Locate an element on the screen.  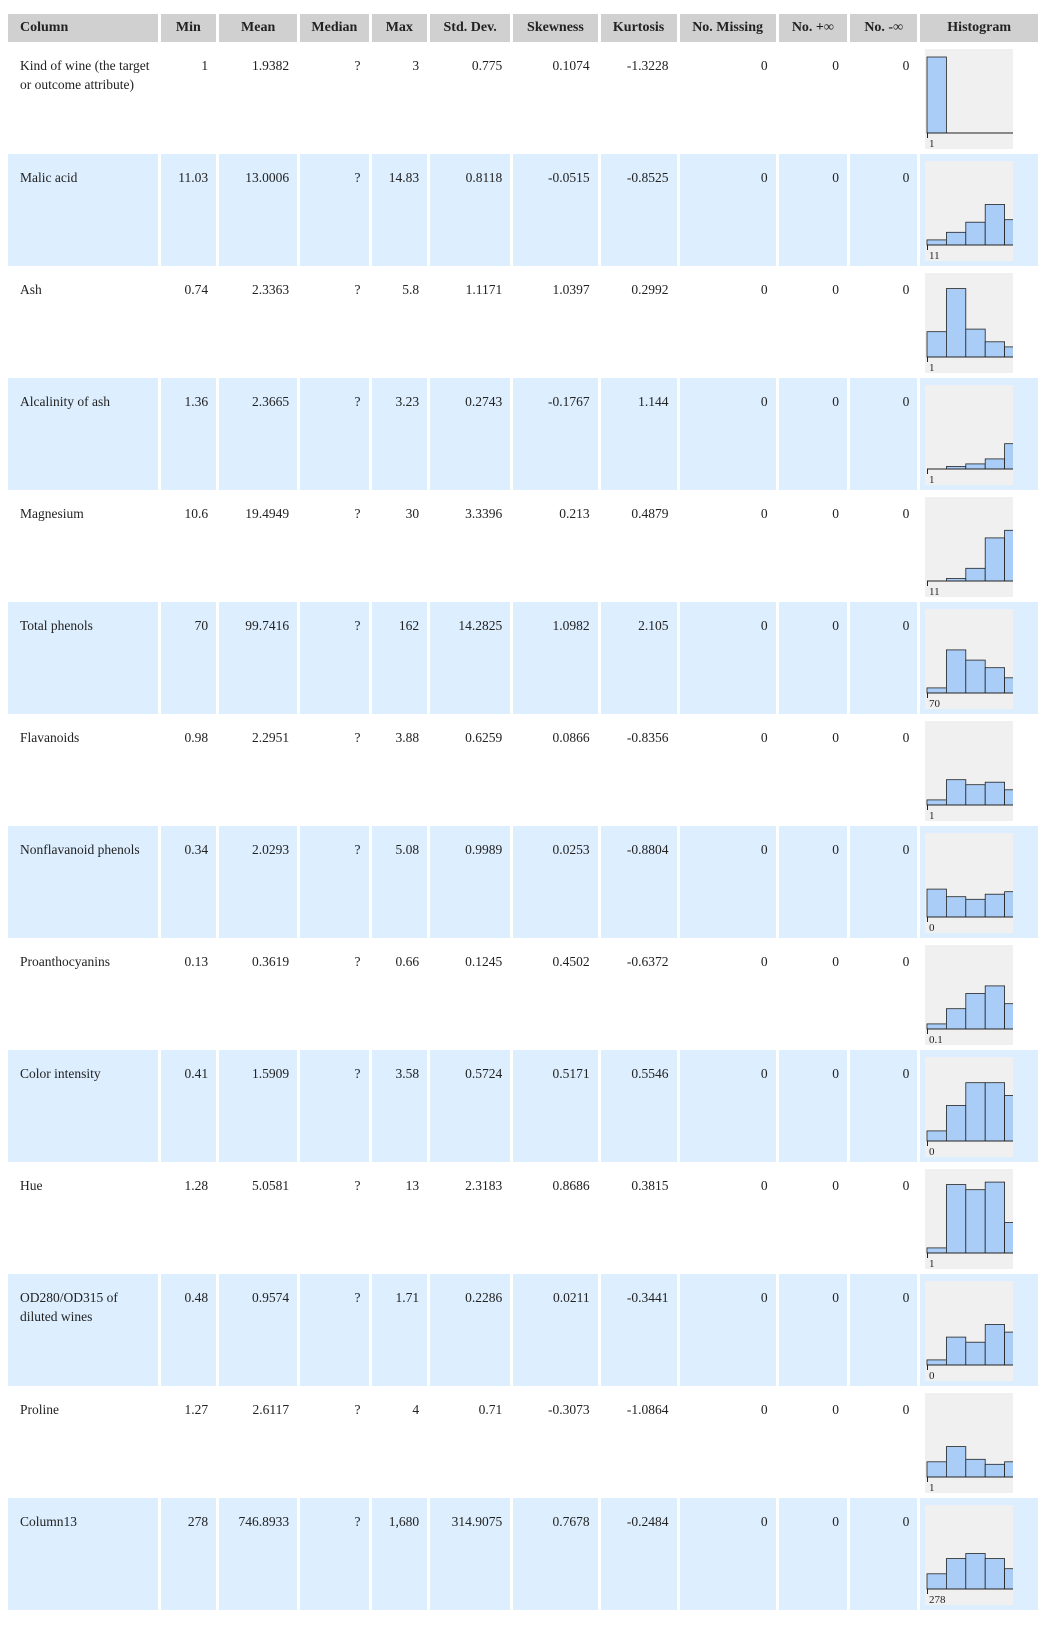
cell-std: 0.2286 is located at coordinates (470, 1330).